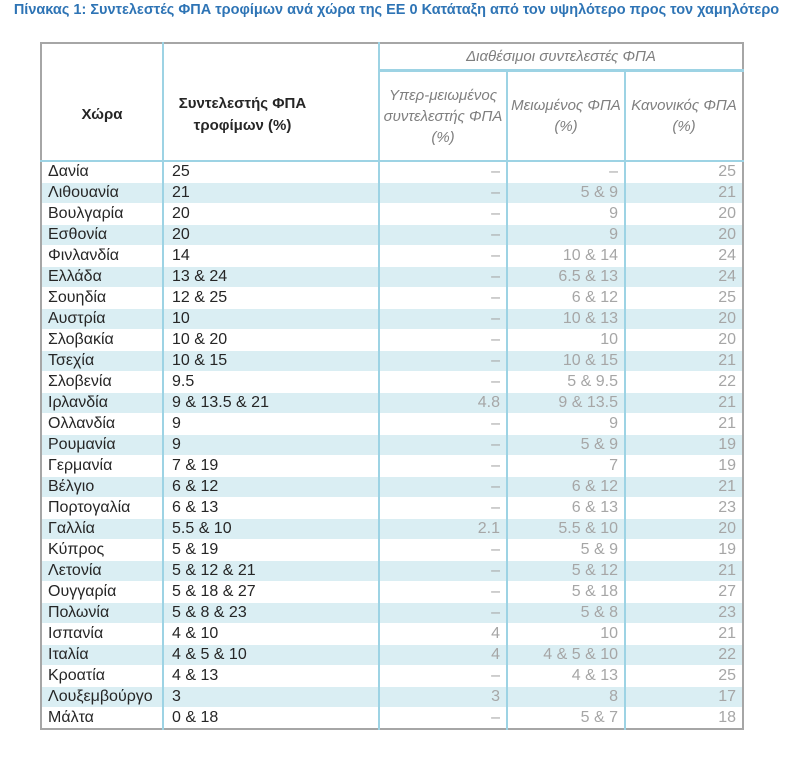 This screenshot has height=778, width=793. Describe the element at coordinates (392, 277) in the screenshot. I see `table-row: Ελλάδα 13 & 24 –6.5 & 13 24` at that location.